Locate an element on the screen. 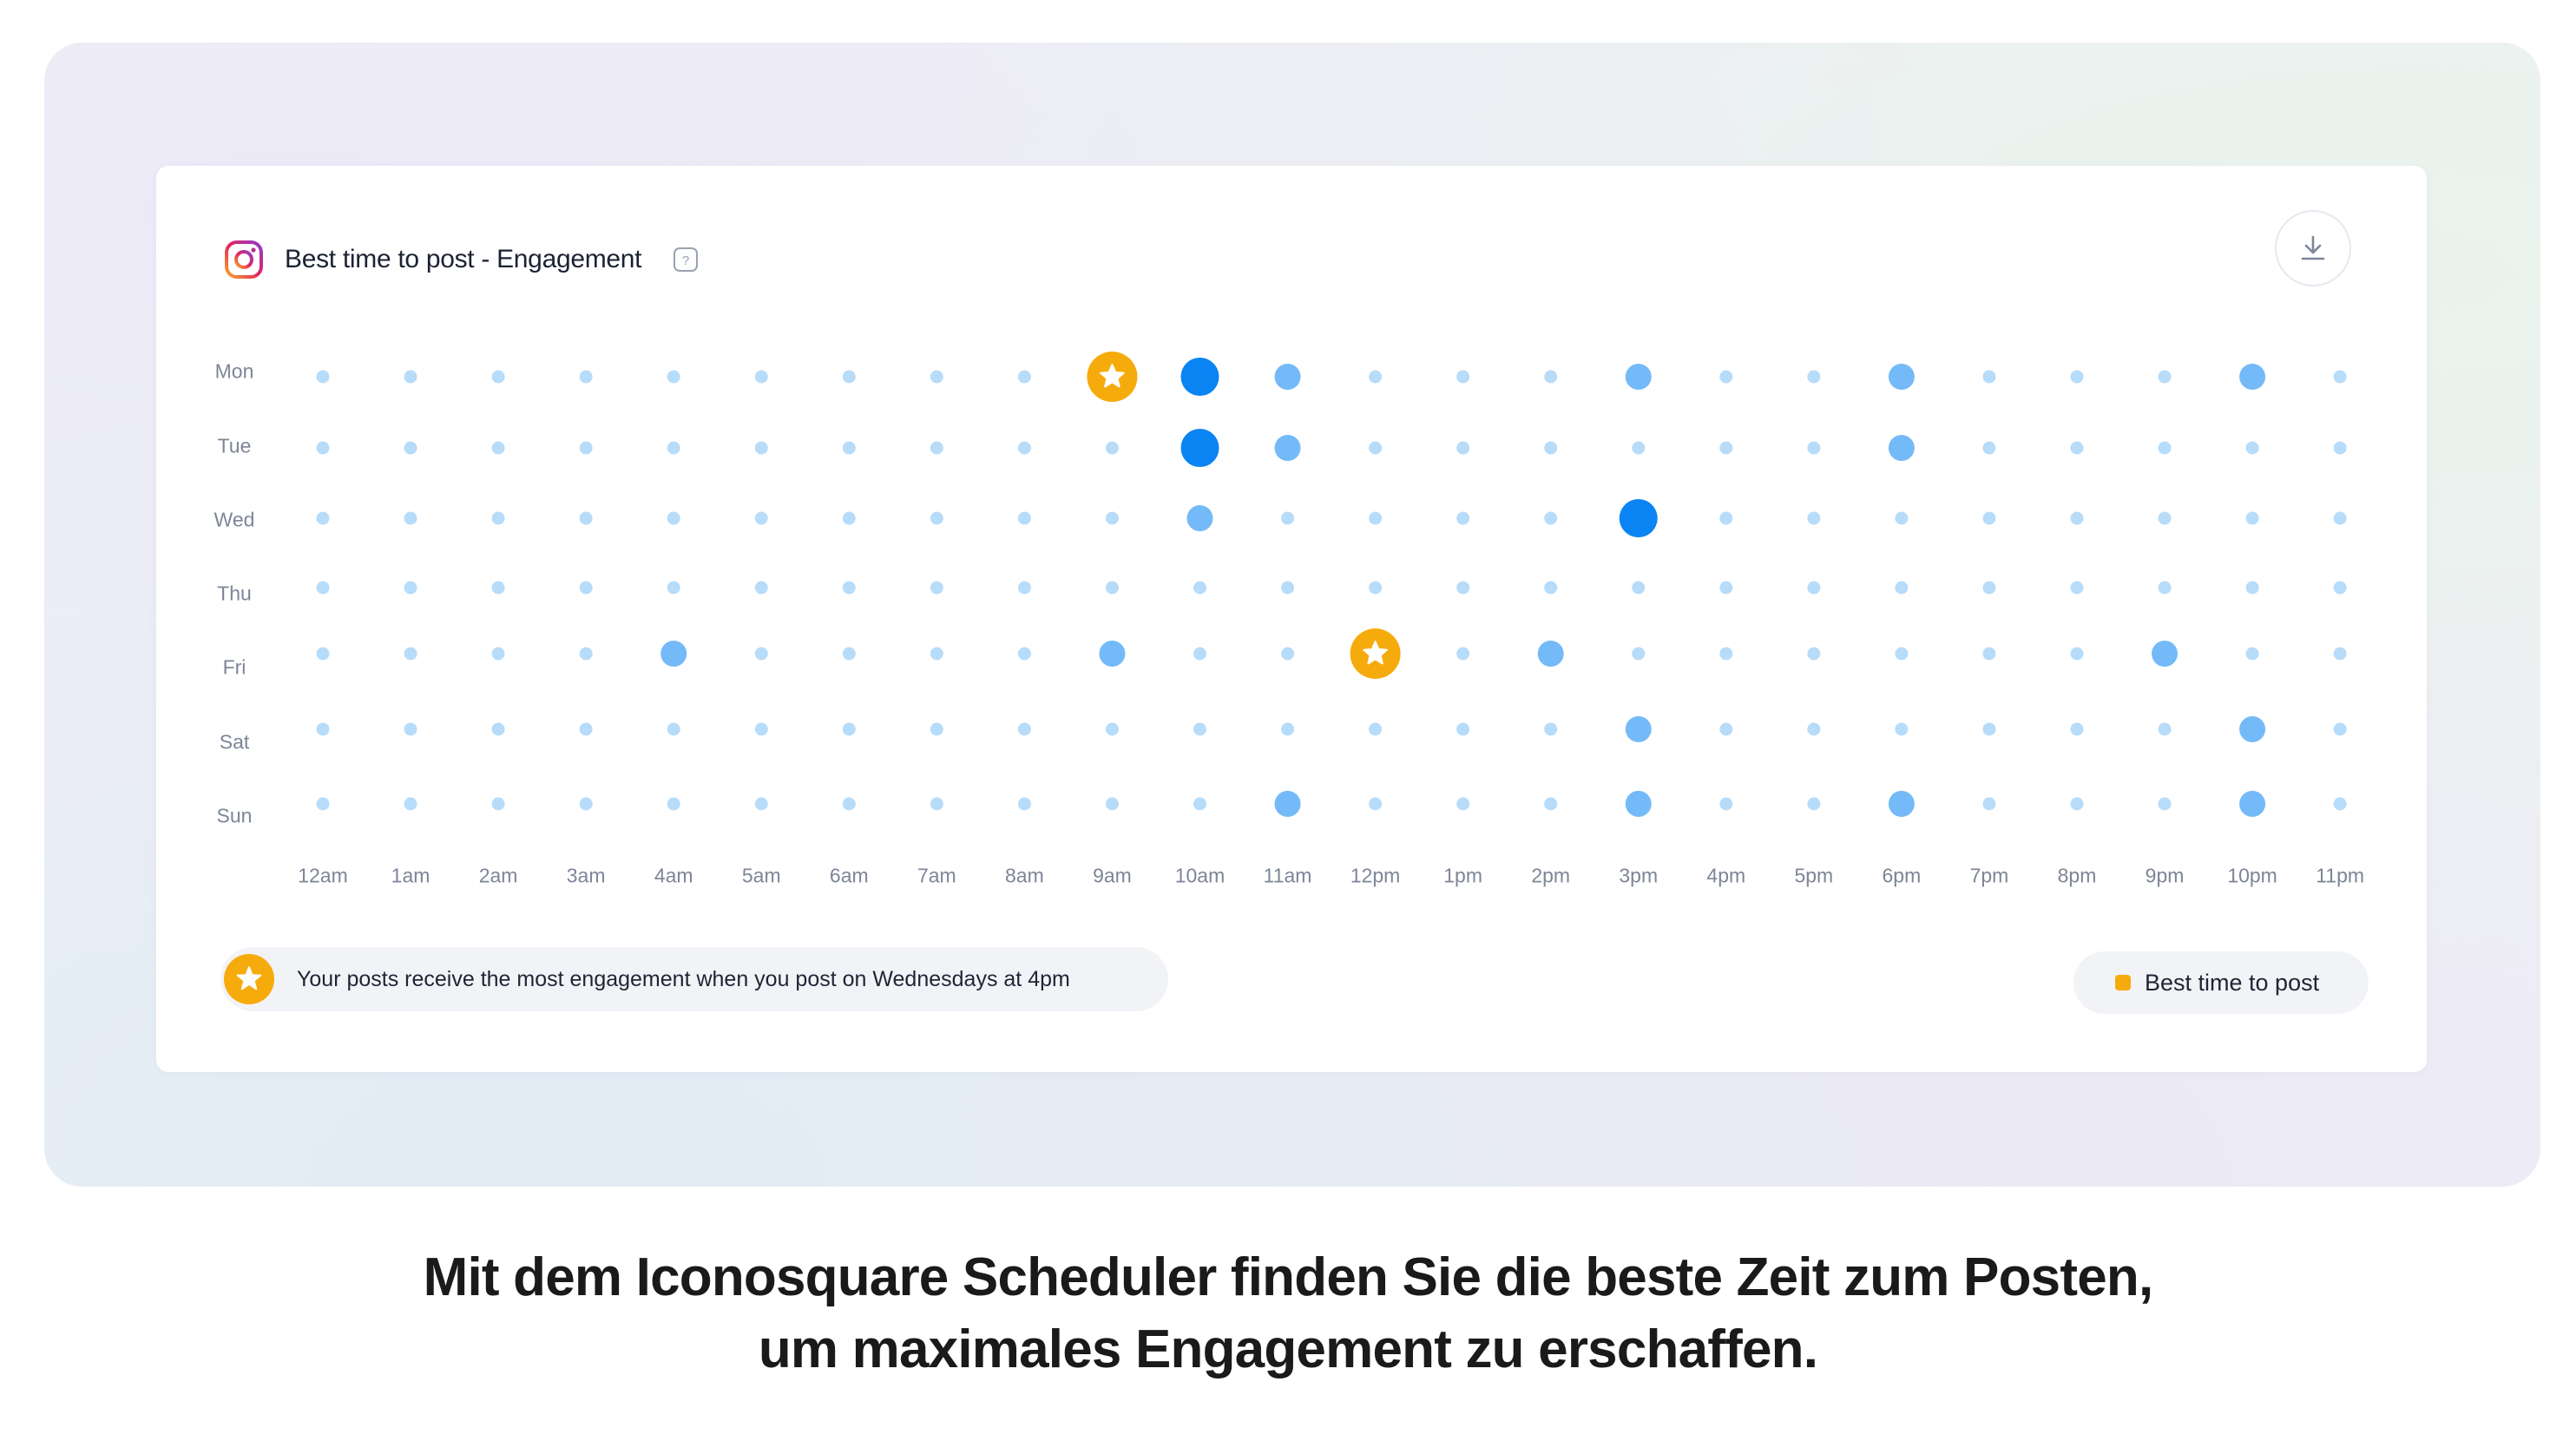 The width and height of the screenshot is (2576, 1441). dot-sun-6pm is located at coordinates (1902, 804).